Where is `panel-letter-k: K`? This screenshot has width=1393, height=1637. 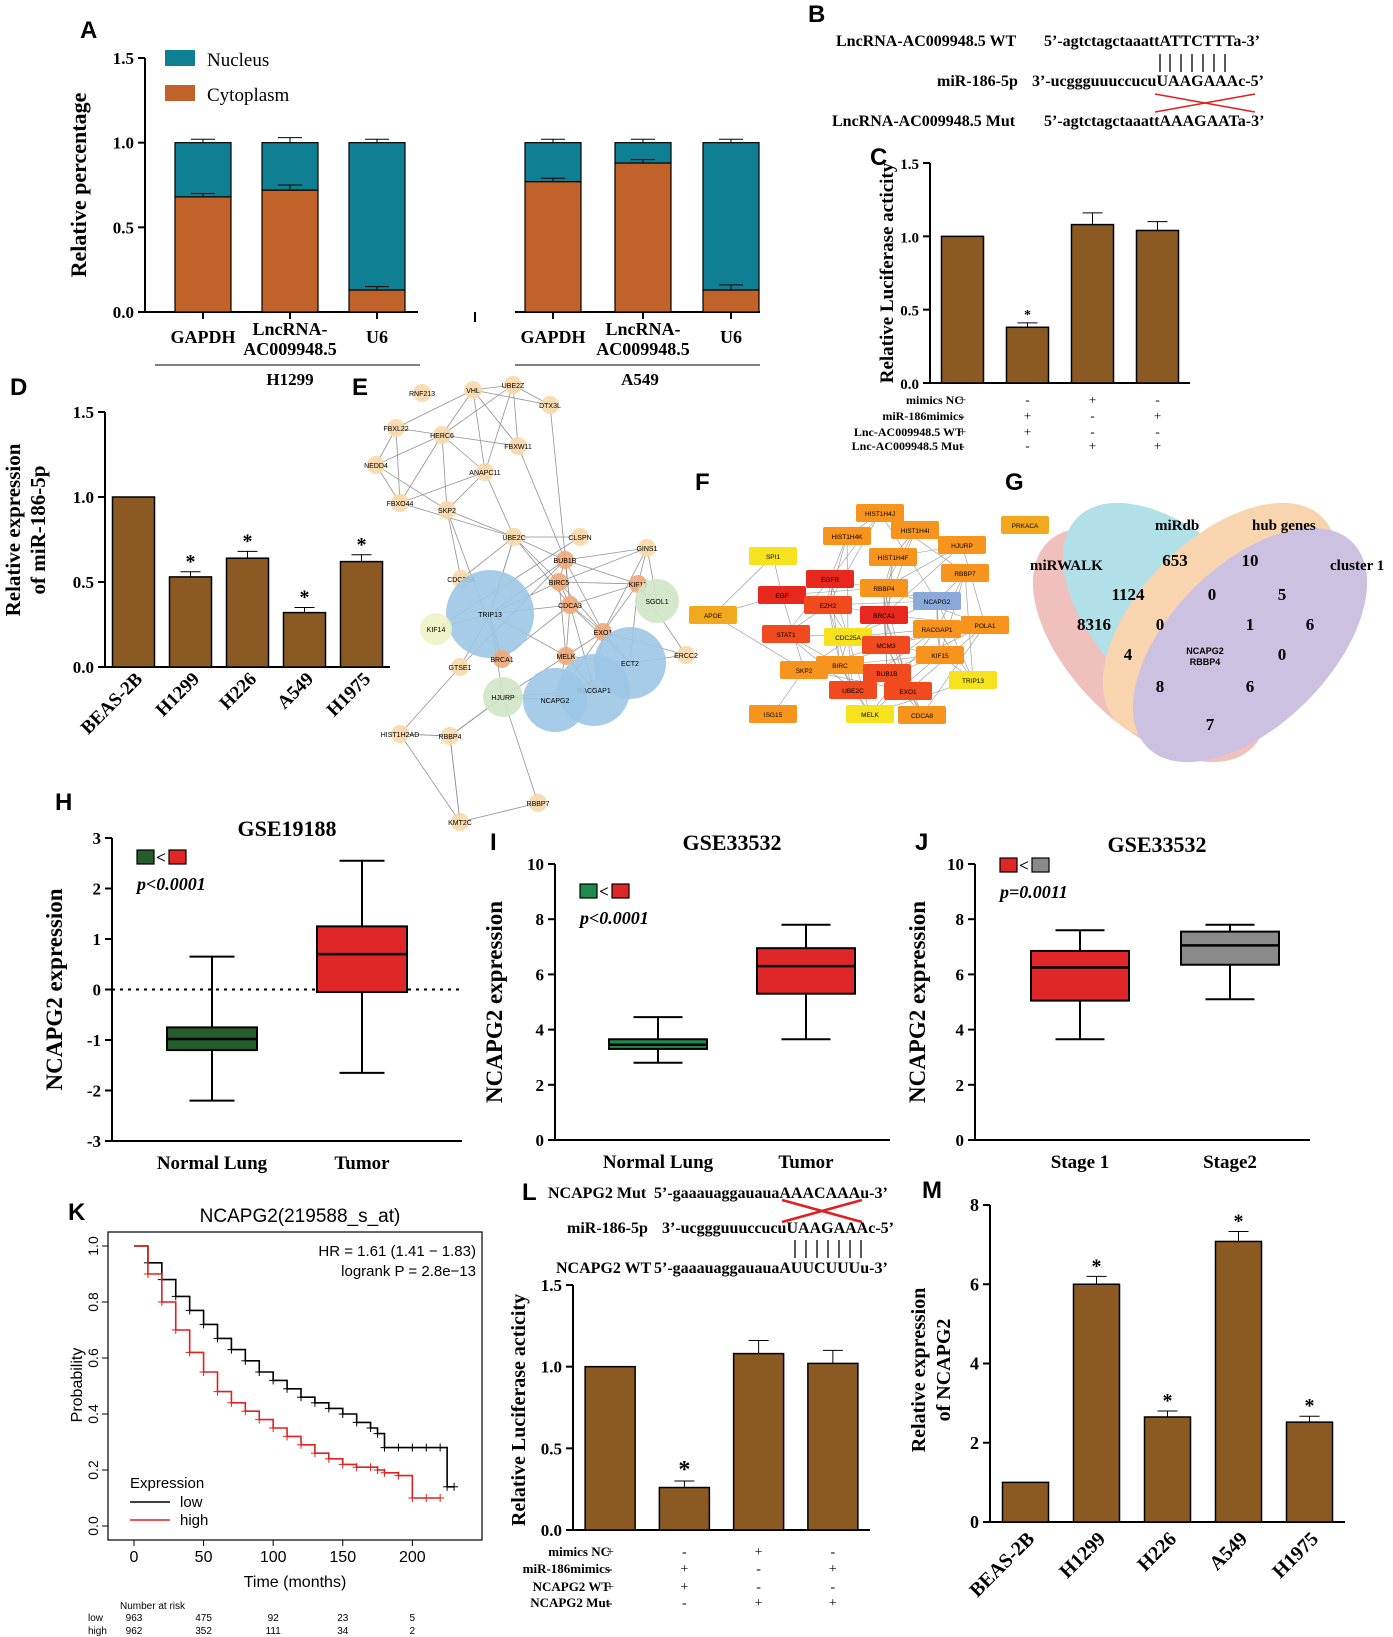 panel-letter-k: K is located at coordinates (77, 1212).